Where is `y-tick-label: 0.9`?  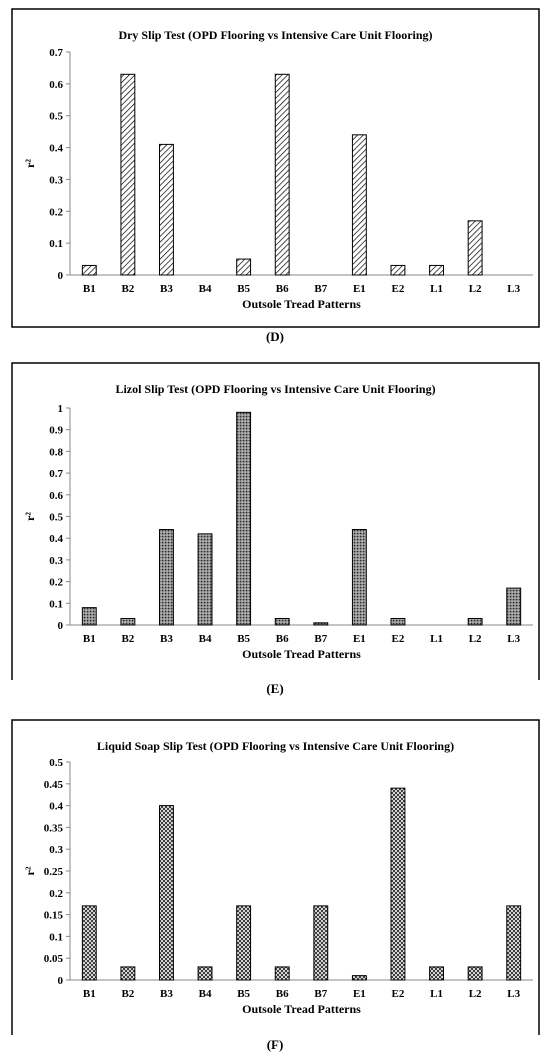 y-tick-label: 0.9 is located at coordinates (56, 431).